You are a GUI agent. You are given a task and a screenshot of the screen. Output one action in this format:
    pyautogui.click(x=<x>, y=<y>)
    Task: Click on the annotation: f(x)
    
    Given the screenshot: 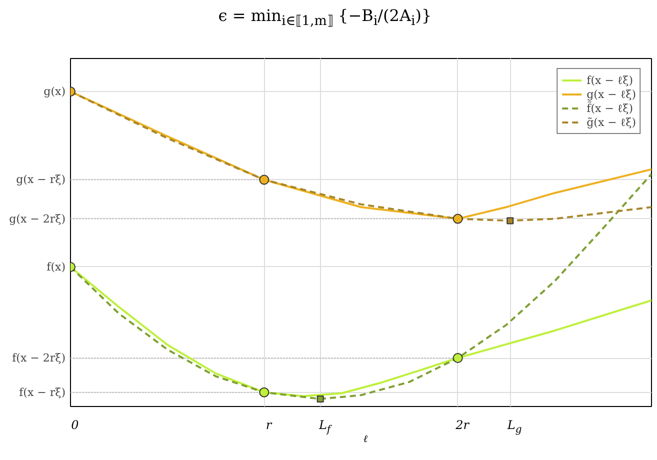 What is the action you would take?
    pyautogui.click(x=56, y=267)
    